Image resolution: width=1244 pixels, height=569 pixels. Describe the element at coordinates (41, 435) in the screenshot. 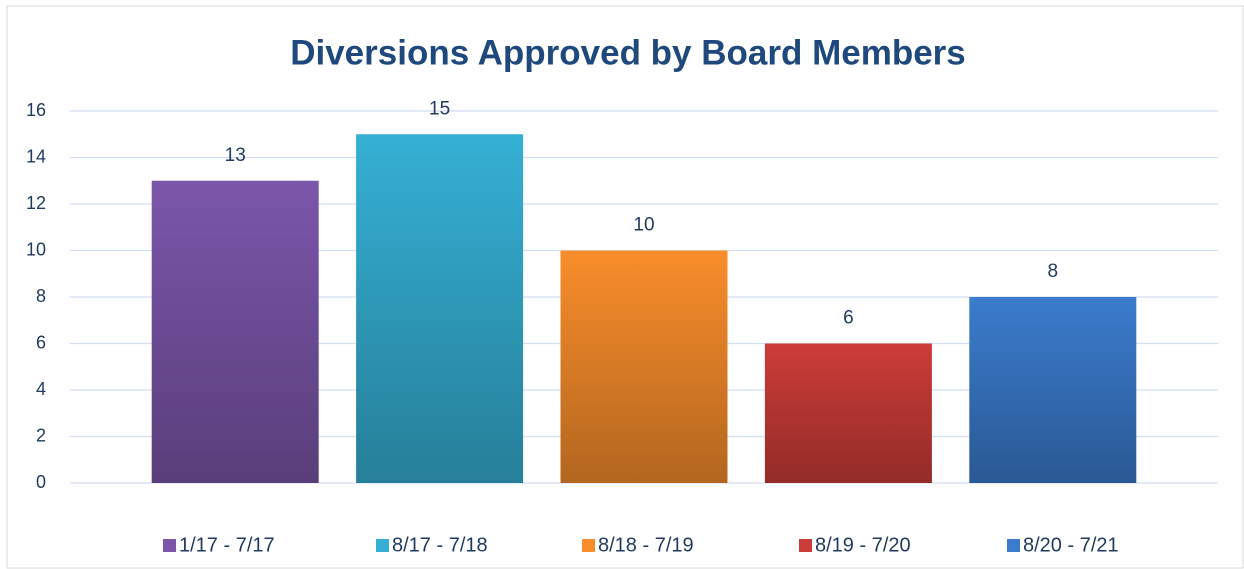

I see `y-tick-label: 2` at that location.